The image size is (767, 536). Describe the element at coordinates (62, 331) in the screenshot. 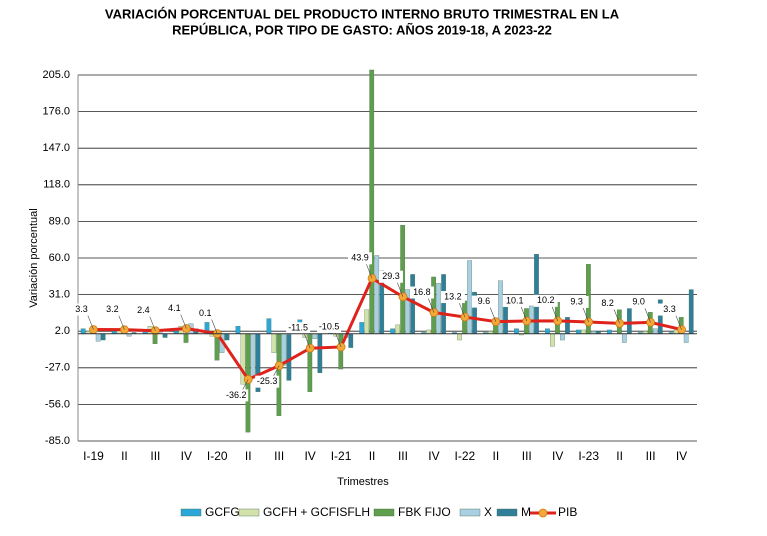

I see `y-tick-label: 2.0` at that location.